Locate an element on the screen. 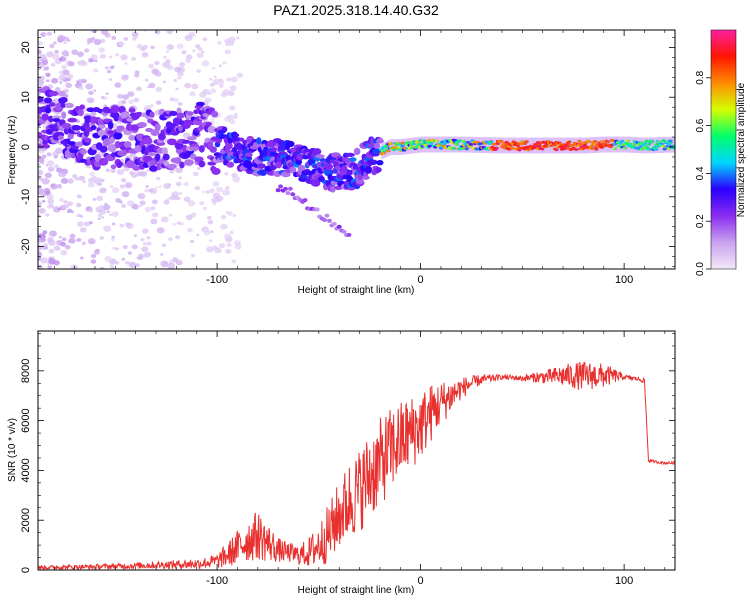  snr-x-tick-label: 0 is located at coordinates (421, 581).